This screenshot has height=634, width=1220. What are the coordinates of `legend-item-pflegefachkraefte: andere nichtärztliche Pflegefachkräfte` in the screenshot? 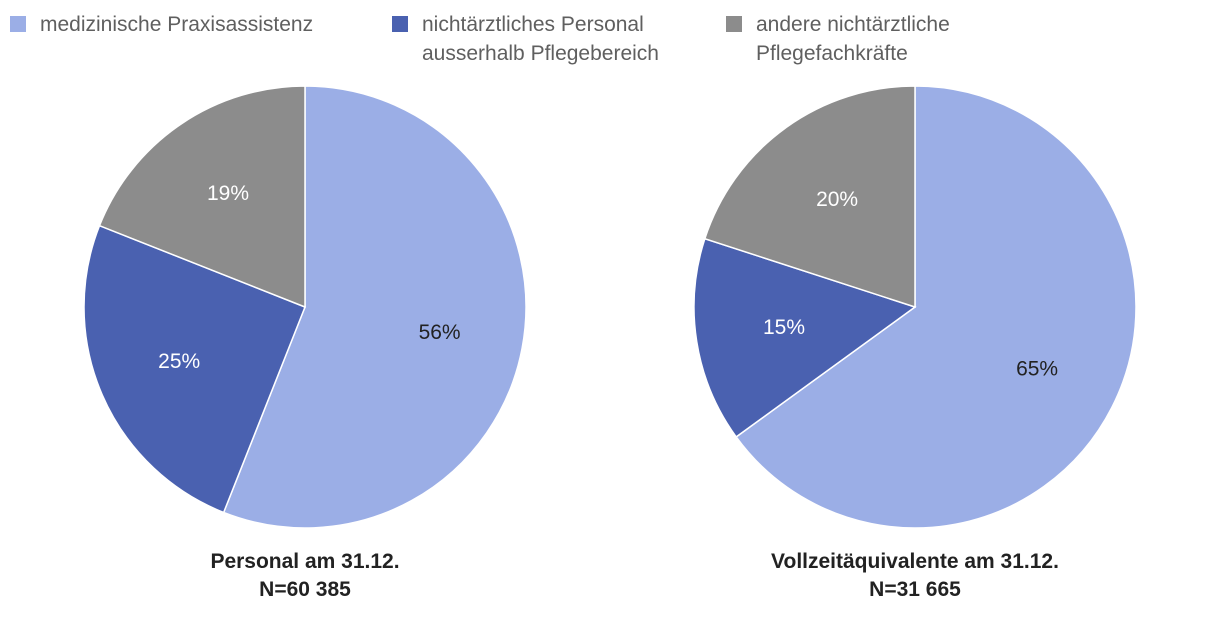 It's located at (838, 39).